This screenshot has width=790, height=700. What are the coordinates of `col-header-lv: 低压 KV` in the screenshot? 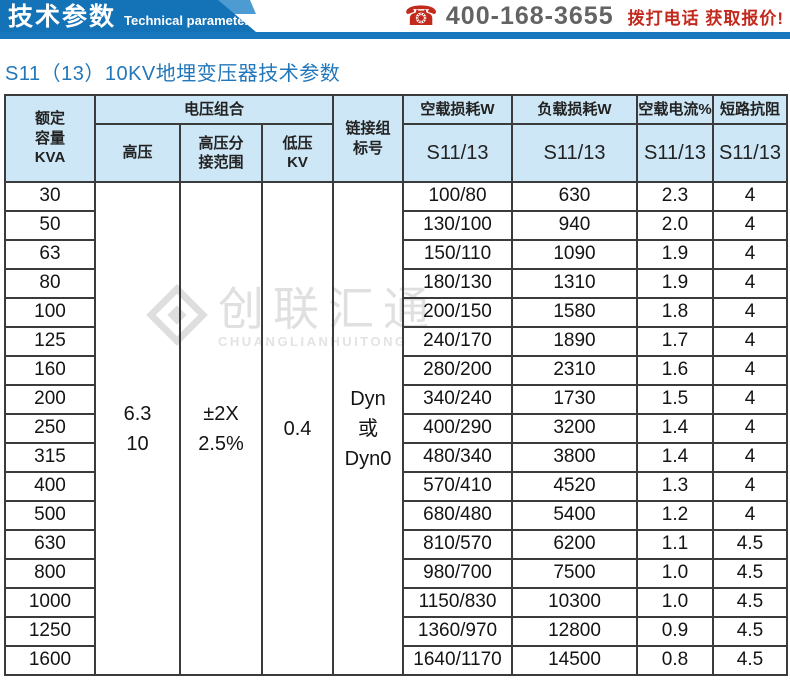 It's located at (297, 153).